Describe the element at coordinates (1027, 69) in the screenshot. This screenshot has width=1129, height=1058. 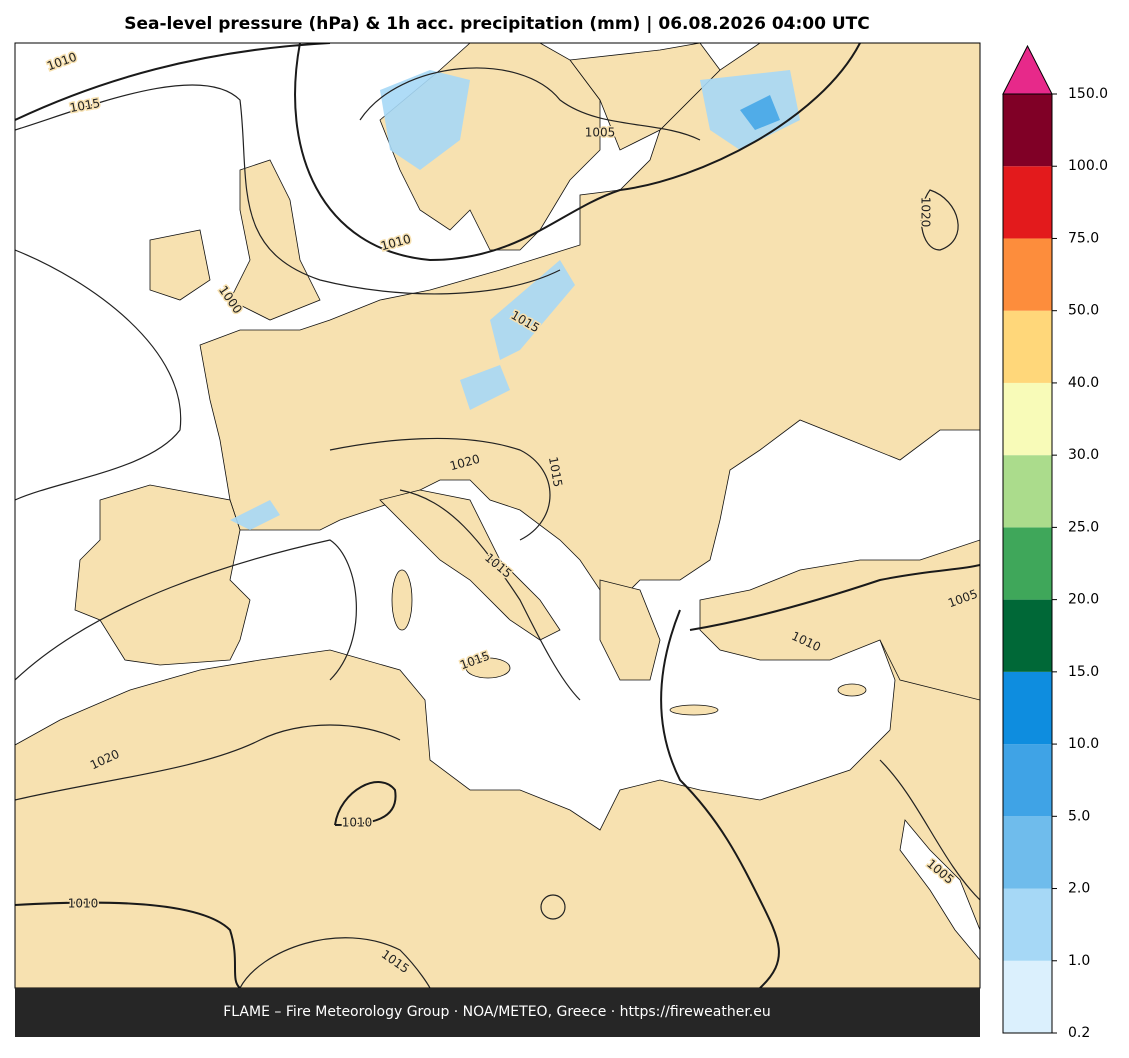
I see `colorbar-extend` at that location.